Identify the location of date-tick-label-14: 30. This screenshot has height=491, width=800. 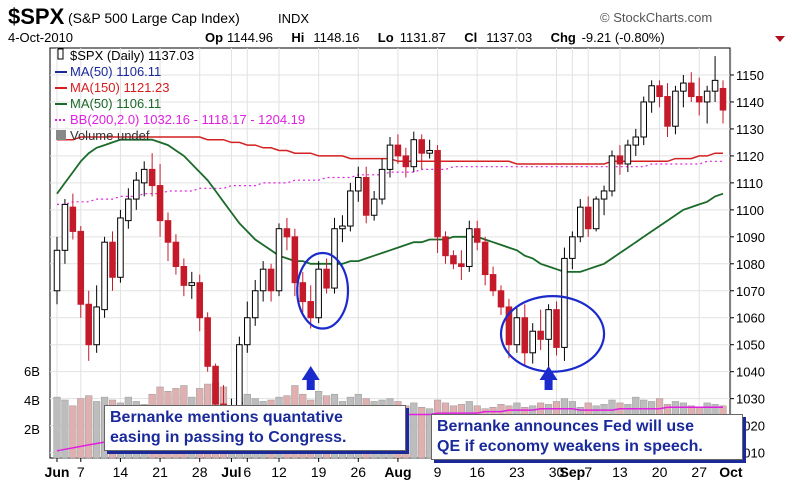
(557, 472).